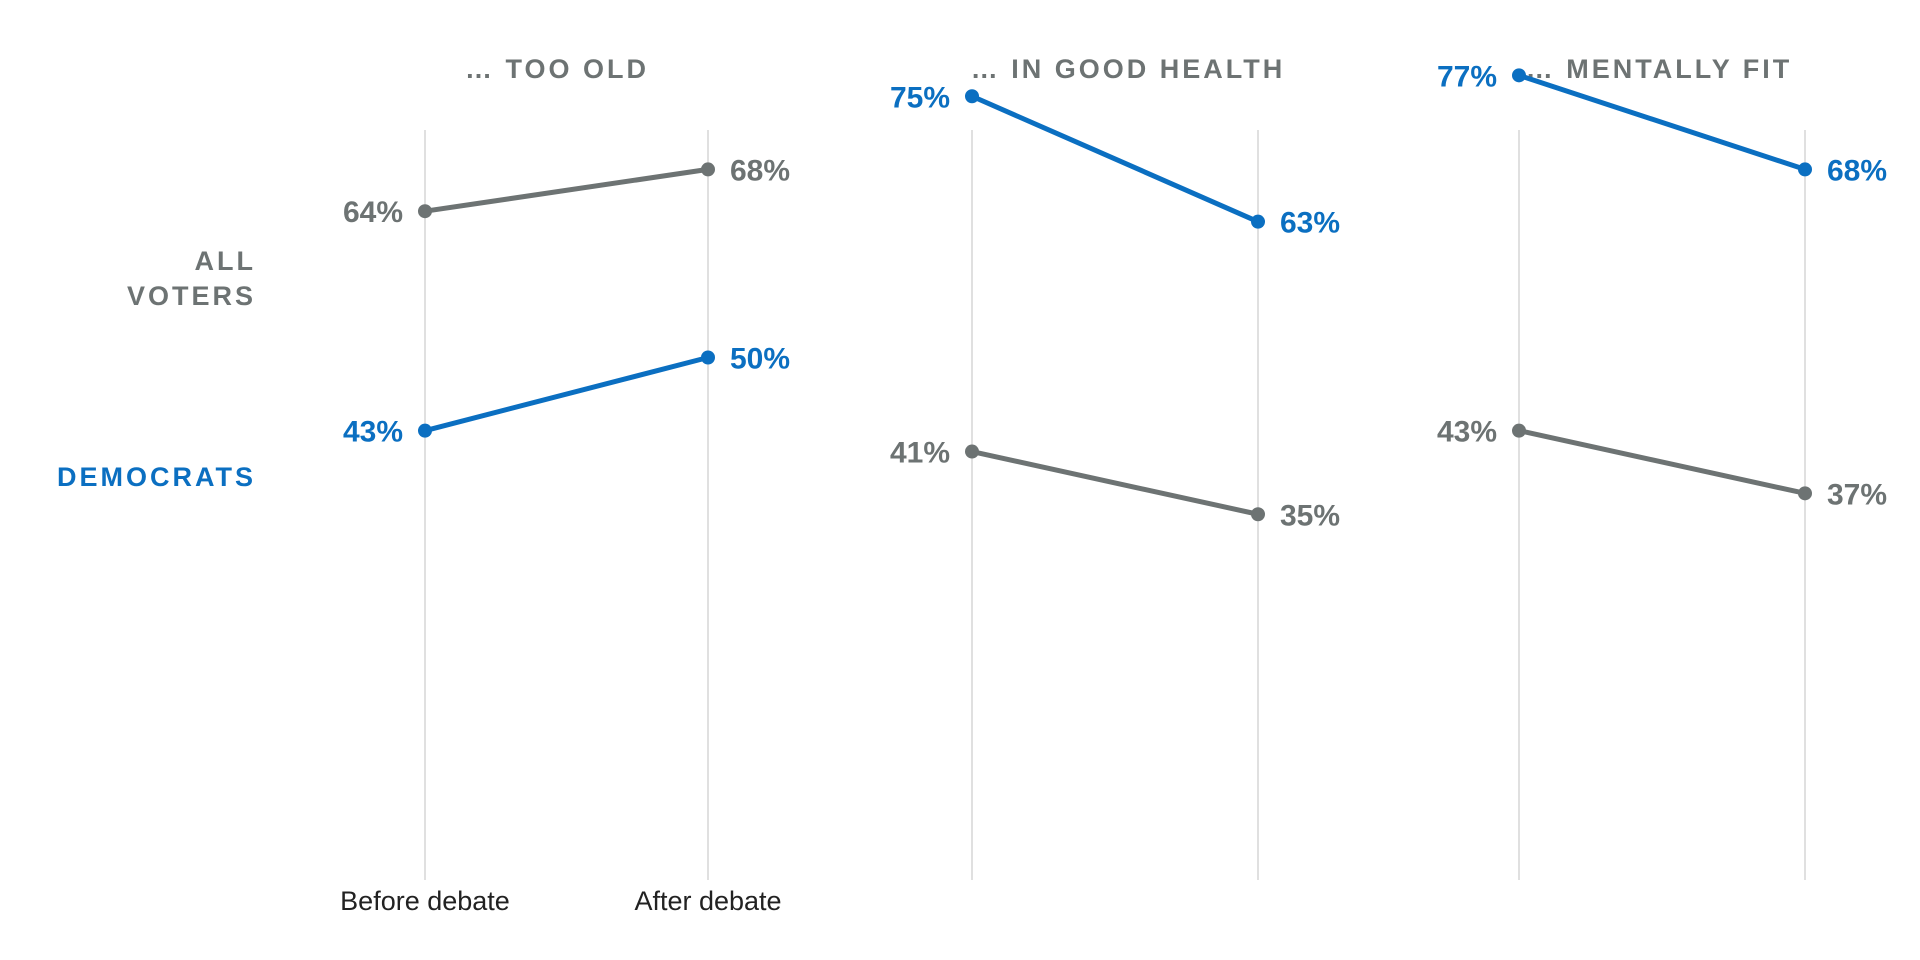 This screenshot has height=960, width=1920. I want to click on data-label: 35%, so click(1310, 515).